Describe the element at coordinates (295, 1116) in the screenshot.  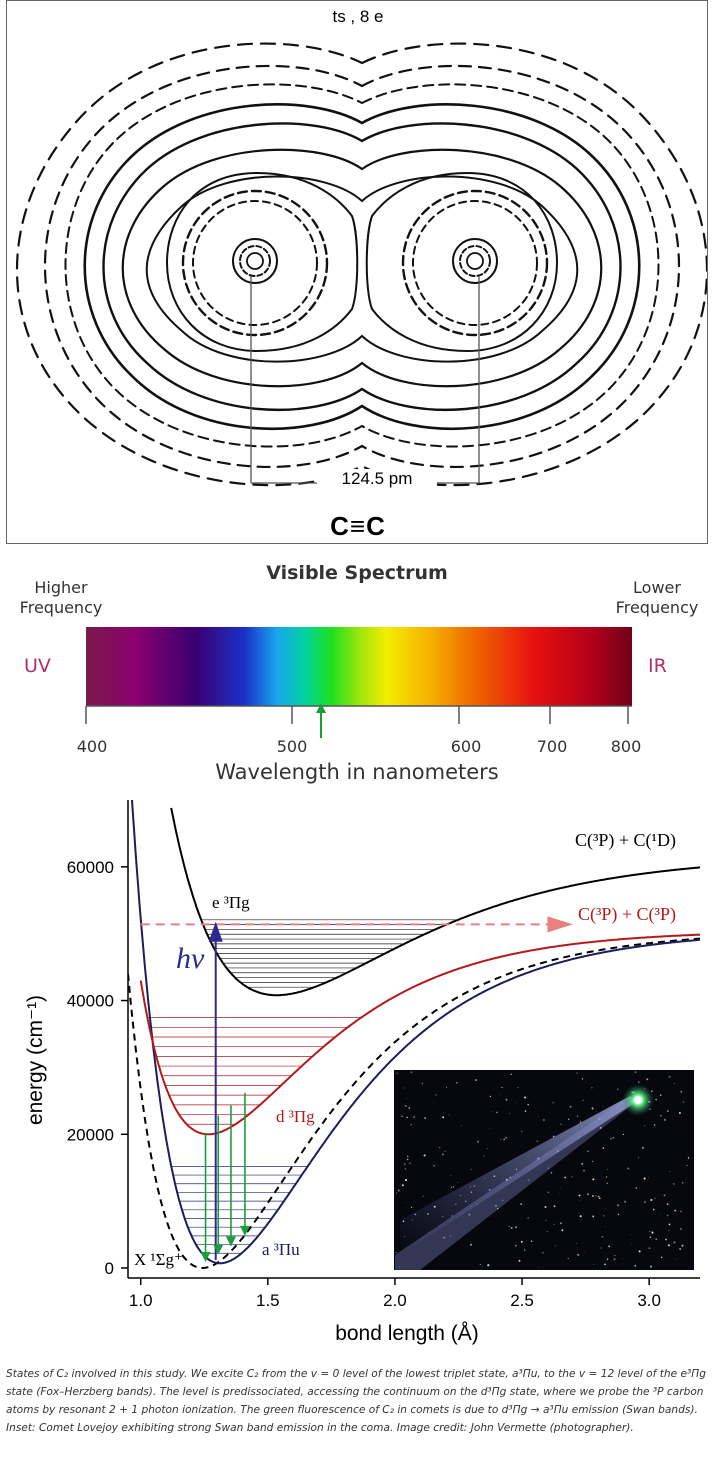
I see `state-label-d: d ³Πg` at that location.